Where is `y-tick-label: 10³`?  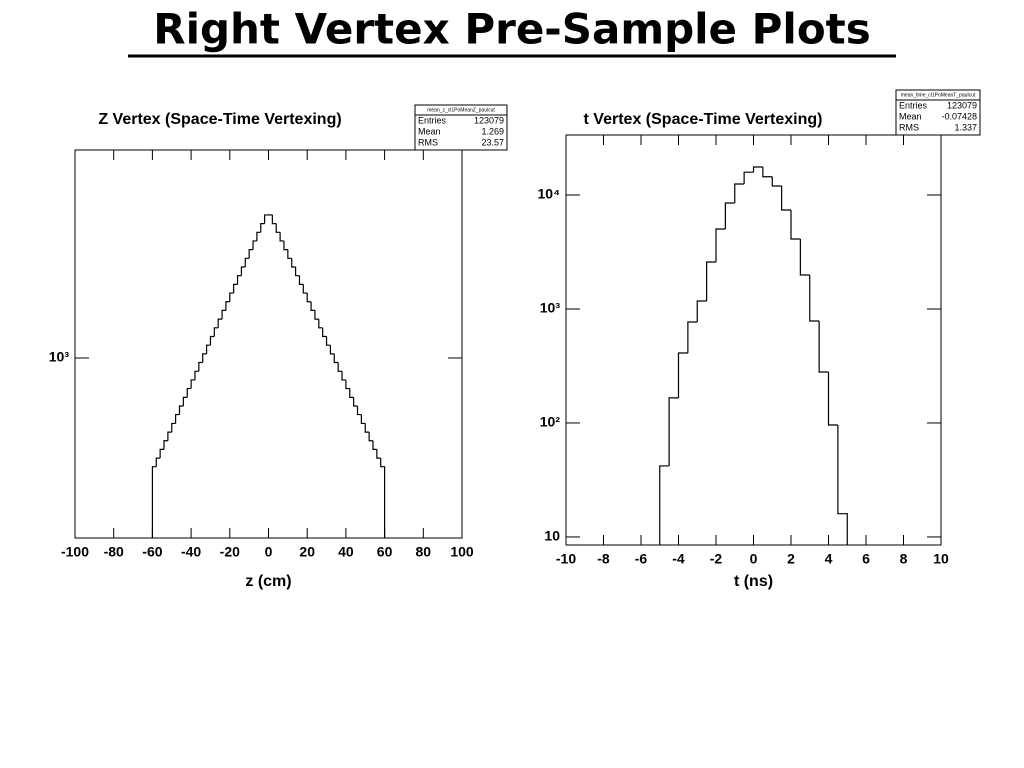
y-tick-label: 10³ is located at coordinates (59, 357).